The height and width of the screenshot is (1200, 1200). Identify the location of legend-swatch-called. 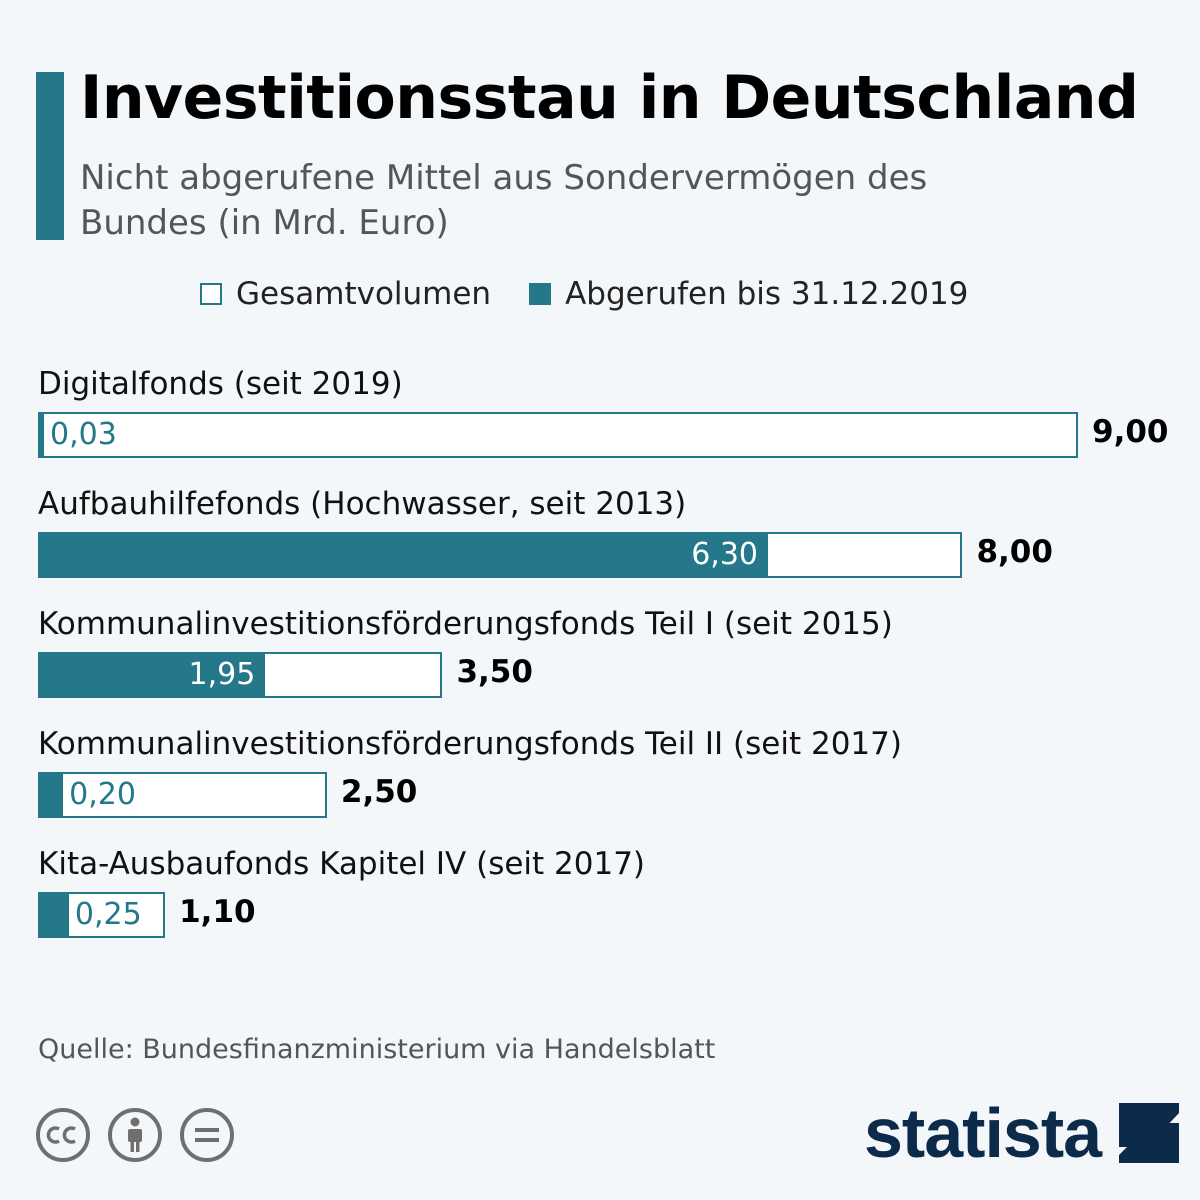
(540, 294).